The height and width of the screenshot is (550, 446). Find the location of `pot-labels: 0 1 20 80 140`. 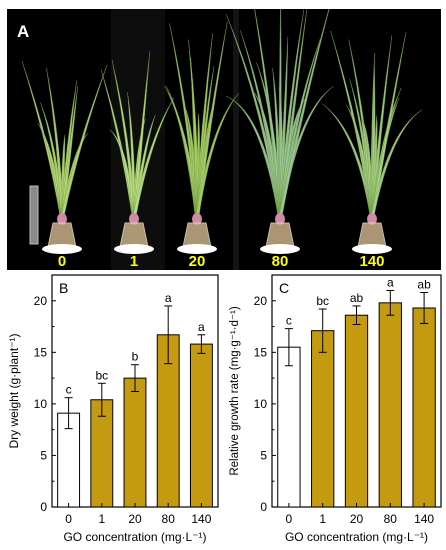

pot-labels: 0 1 20 80 140 is located at coordinates (221, 261).